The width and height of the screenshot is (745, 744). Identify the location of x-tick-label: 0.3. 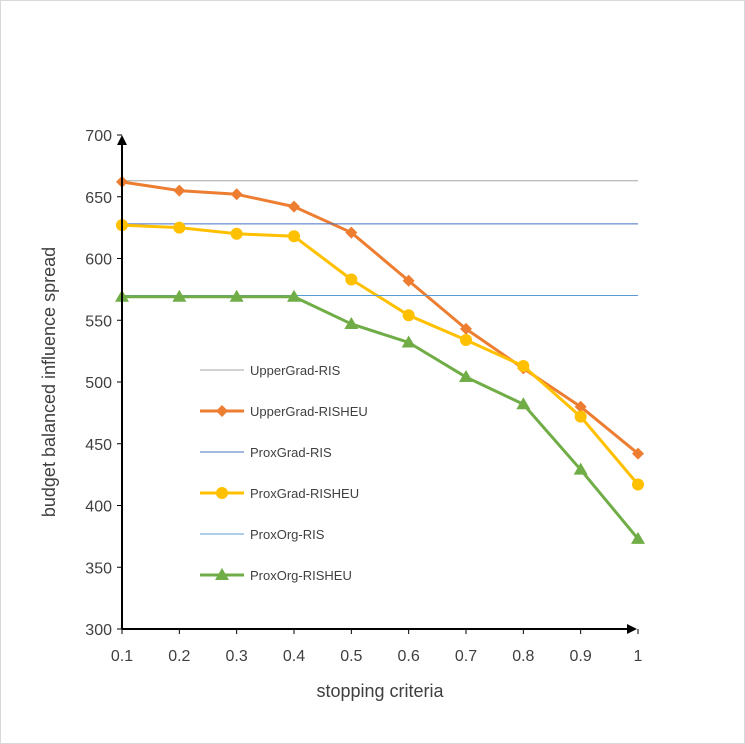
(237, 656).